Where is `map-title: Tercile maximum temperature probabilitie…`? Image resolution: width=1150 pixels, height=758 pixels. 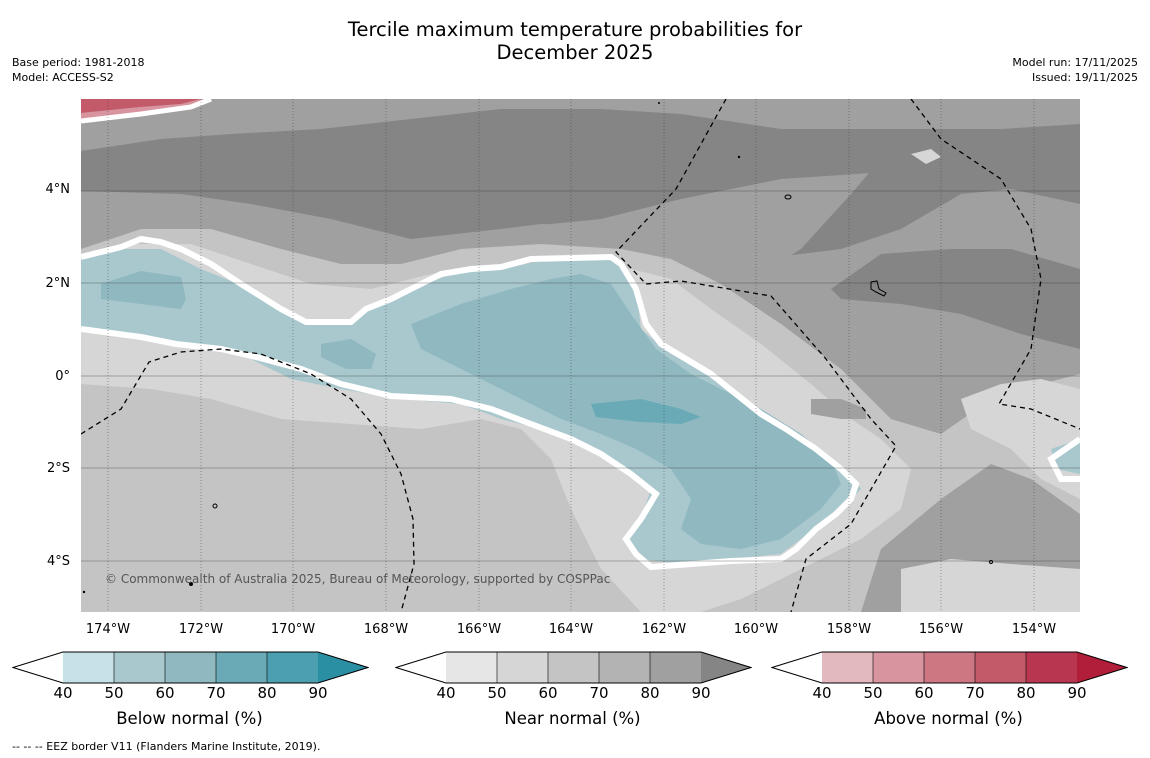 map-title: Tercile maximum temperature probabilitie… is located at coordinates (575, 41).